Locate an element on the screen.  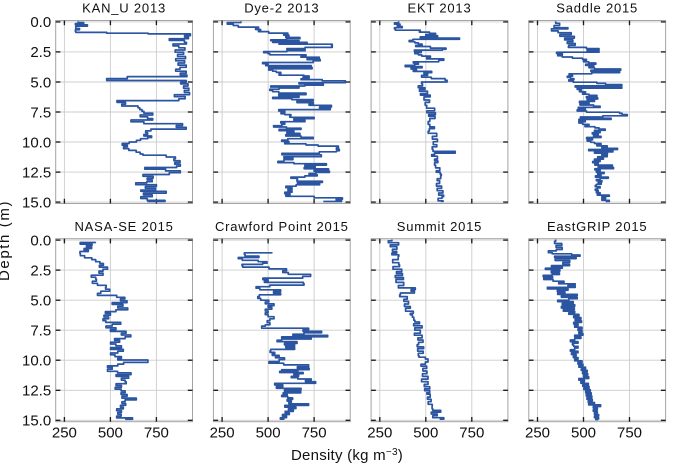
svg-text: NASA-SE 2015 is located at coordinates (123, 226).